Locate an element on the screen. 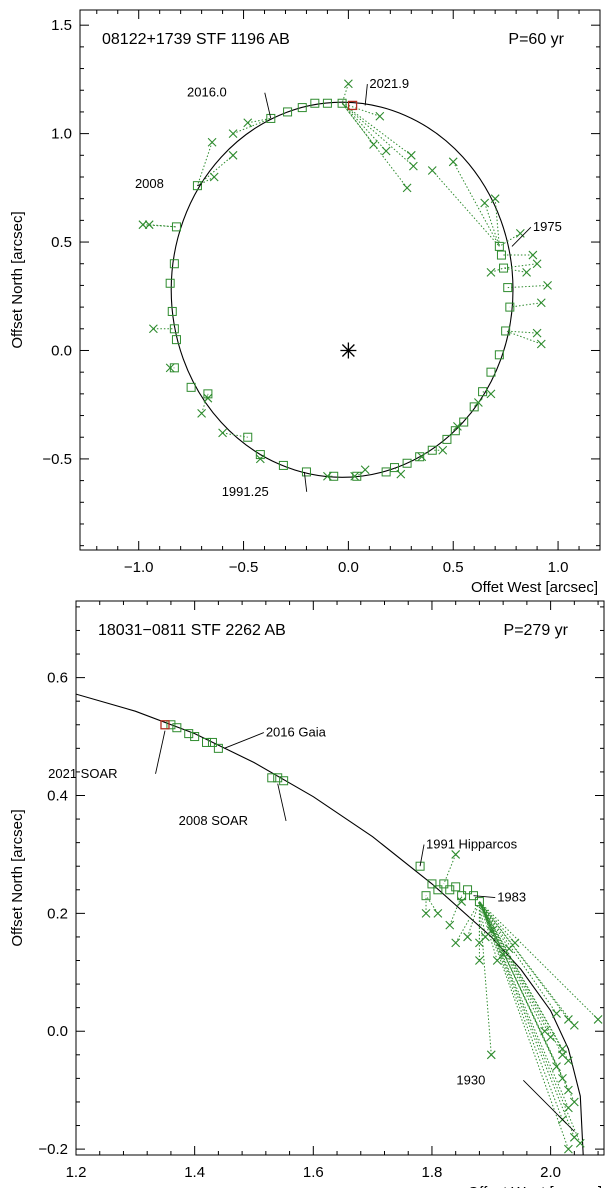  x-tick-label: 1.6 is located at coordinates (313, 1172).